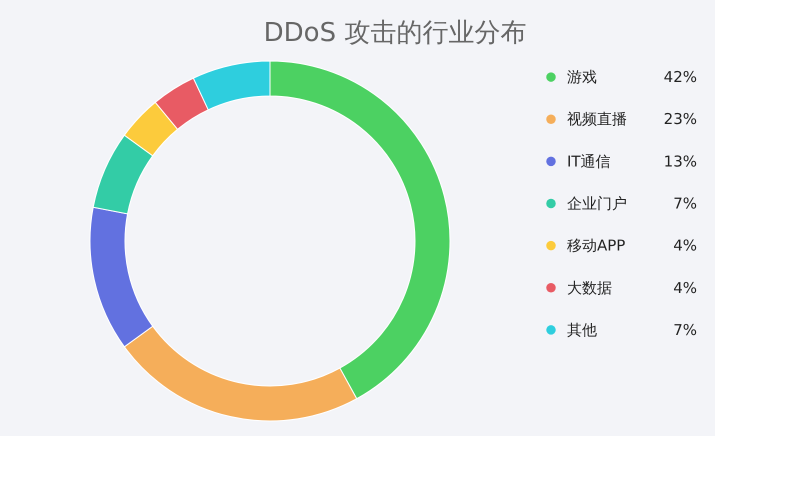 The width and height of the screenshot is (801, 481). I want to click on legend-label: 游戏, so click(582, 77).